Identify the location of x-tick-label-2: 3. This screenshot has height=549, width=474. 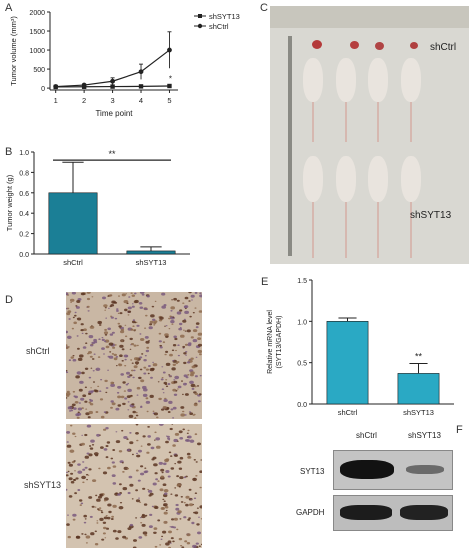
(112, 100).